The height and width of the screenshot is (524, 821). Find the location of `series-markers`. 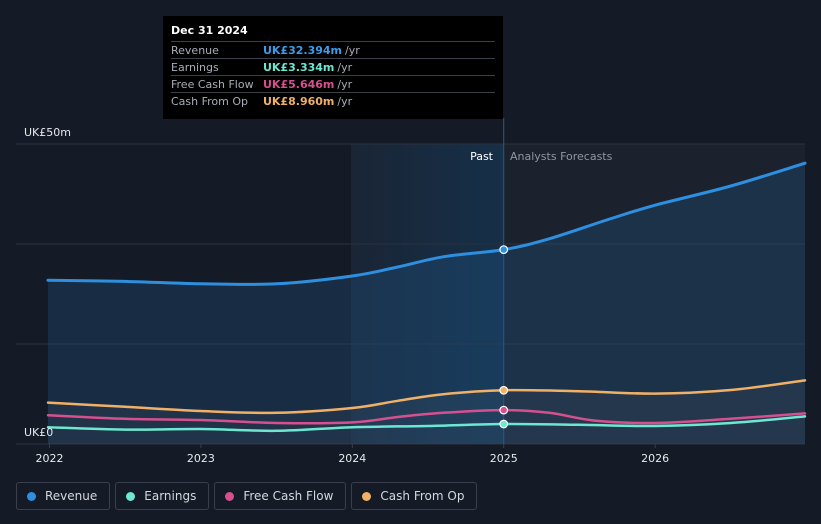

series-markers is located at coordinates (504, 337).